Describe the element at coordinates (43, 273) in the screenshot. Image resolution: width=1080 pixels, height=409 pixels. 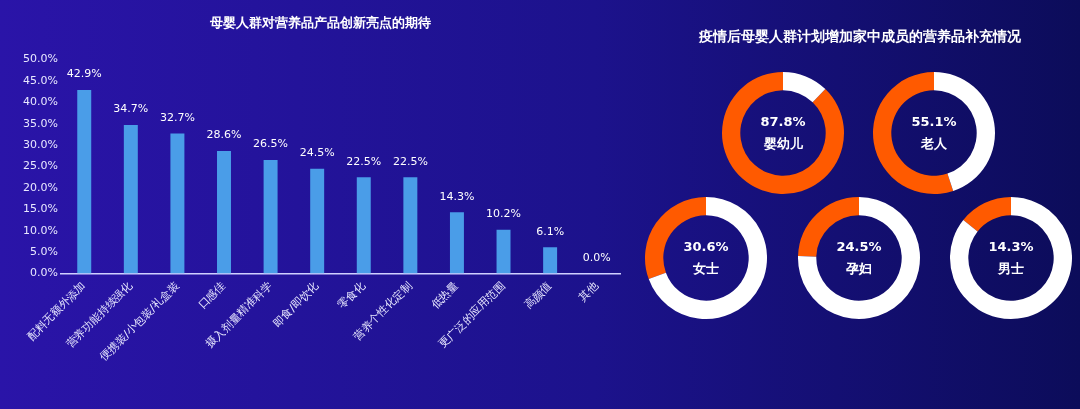
I see `y-tick-label: 0.0%` at that location.